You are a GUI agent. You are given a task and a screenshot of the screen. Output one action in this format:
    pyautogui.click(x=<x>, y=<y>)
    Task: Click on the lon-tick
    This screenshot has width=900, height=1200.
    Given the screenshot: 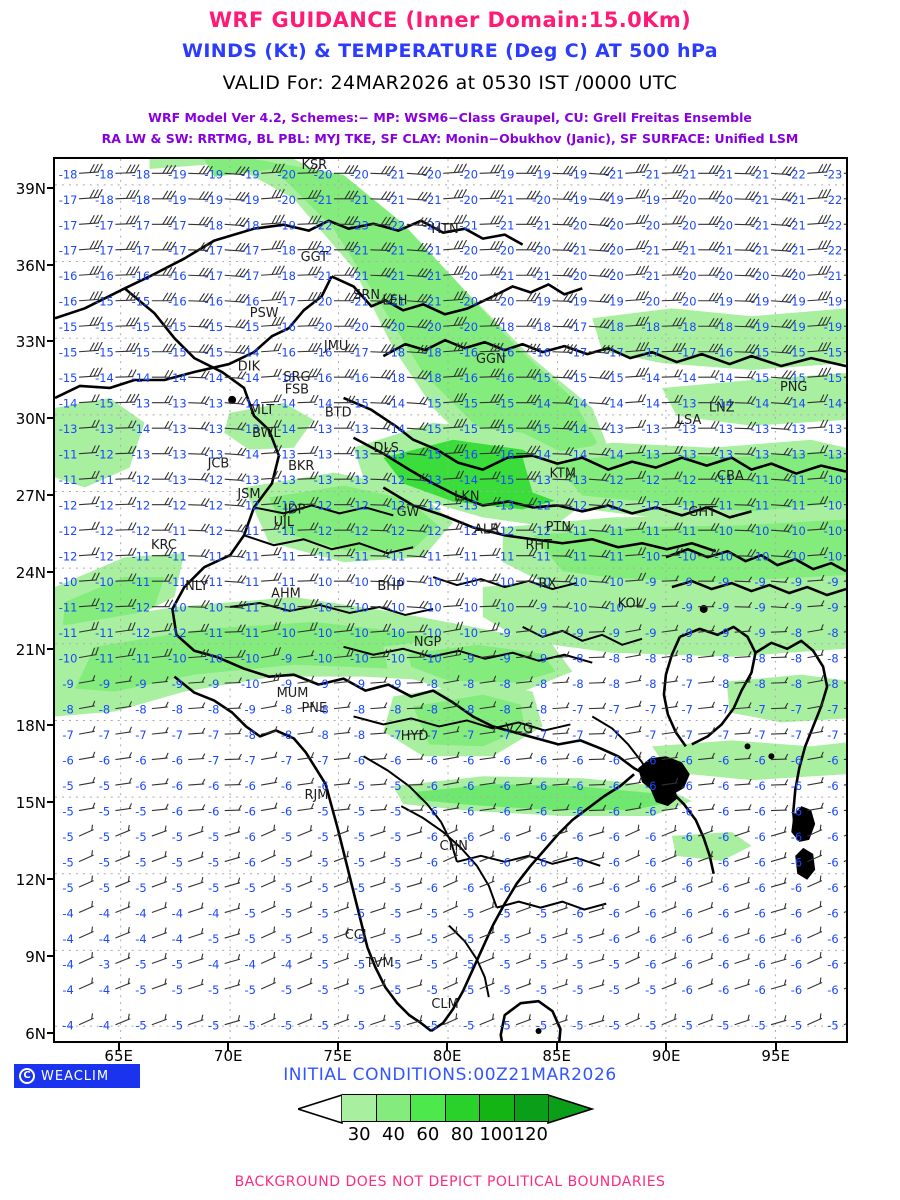 What is the action you would take?
    pyautogui.click(x=447, y=1047)
    